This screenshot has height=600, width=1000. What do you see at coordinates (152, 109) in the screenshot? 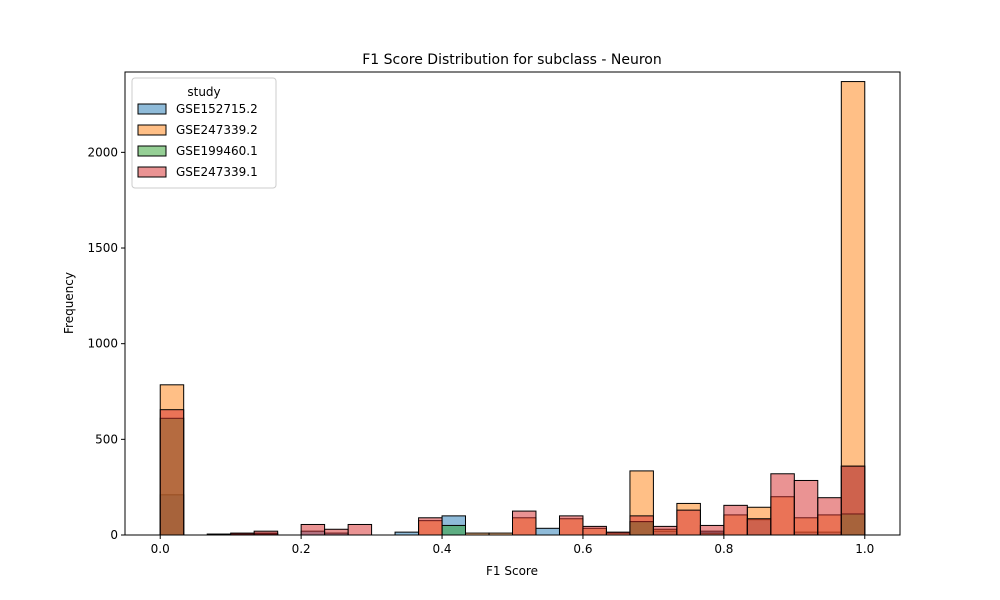
I see `legend-swatch-GSE152715.2` at bounding box center [152, 109].